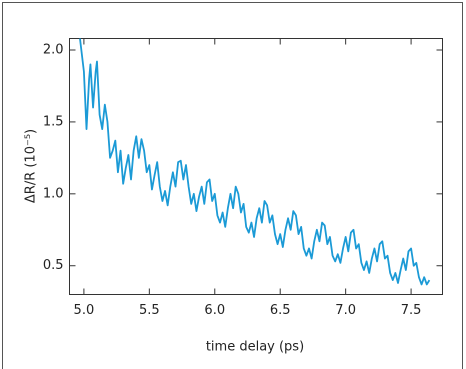 The width and height of the screenshot is (466, 369). What do you see at coordinates (255, 347) in the screenshot?
I see `x-axis-label: time delay (ps)` at bounding box center [255, 347].